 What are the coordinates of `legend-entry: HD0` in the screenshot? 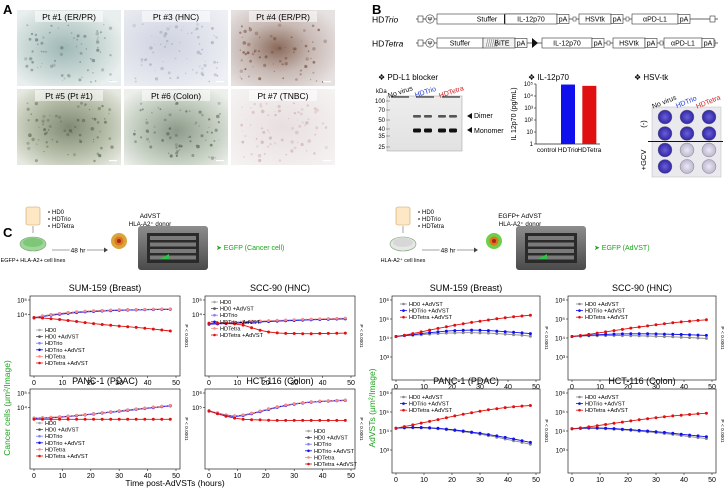 It's located at (50, 424).